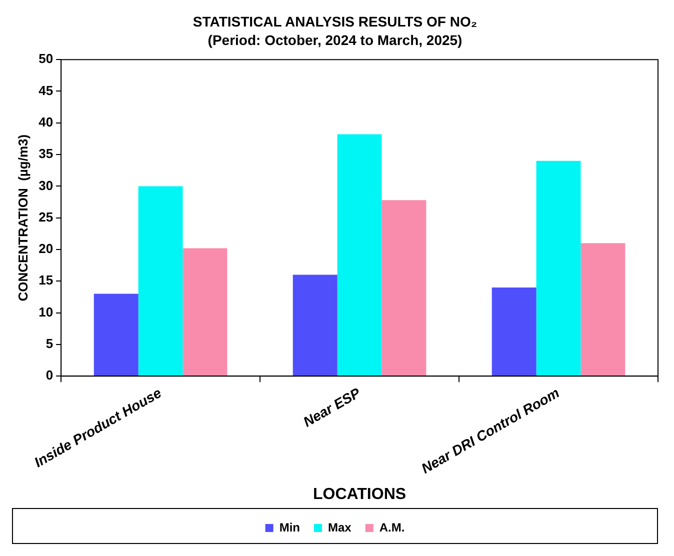 The height and width of the screenshot is (556, 674). I want to click on chart-subtitle: (Period: October, 2024 to March, 2025), so click(335, 40).